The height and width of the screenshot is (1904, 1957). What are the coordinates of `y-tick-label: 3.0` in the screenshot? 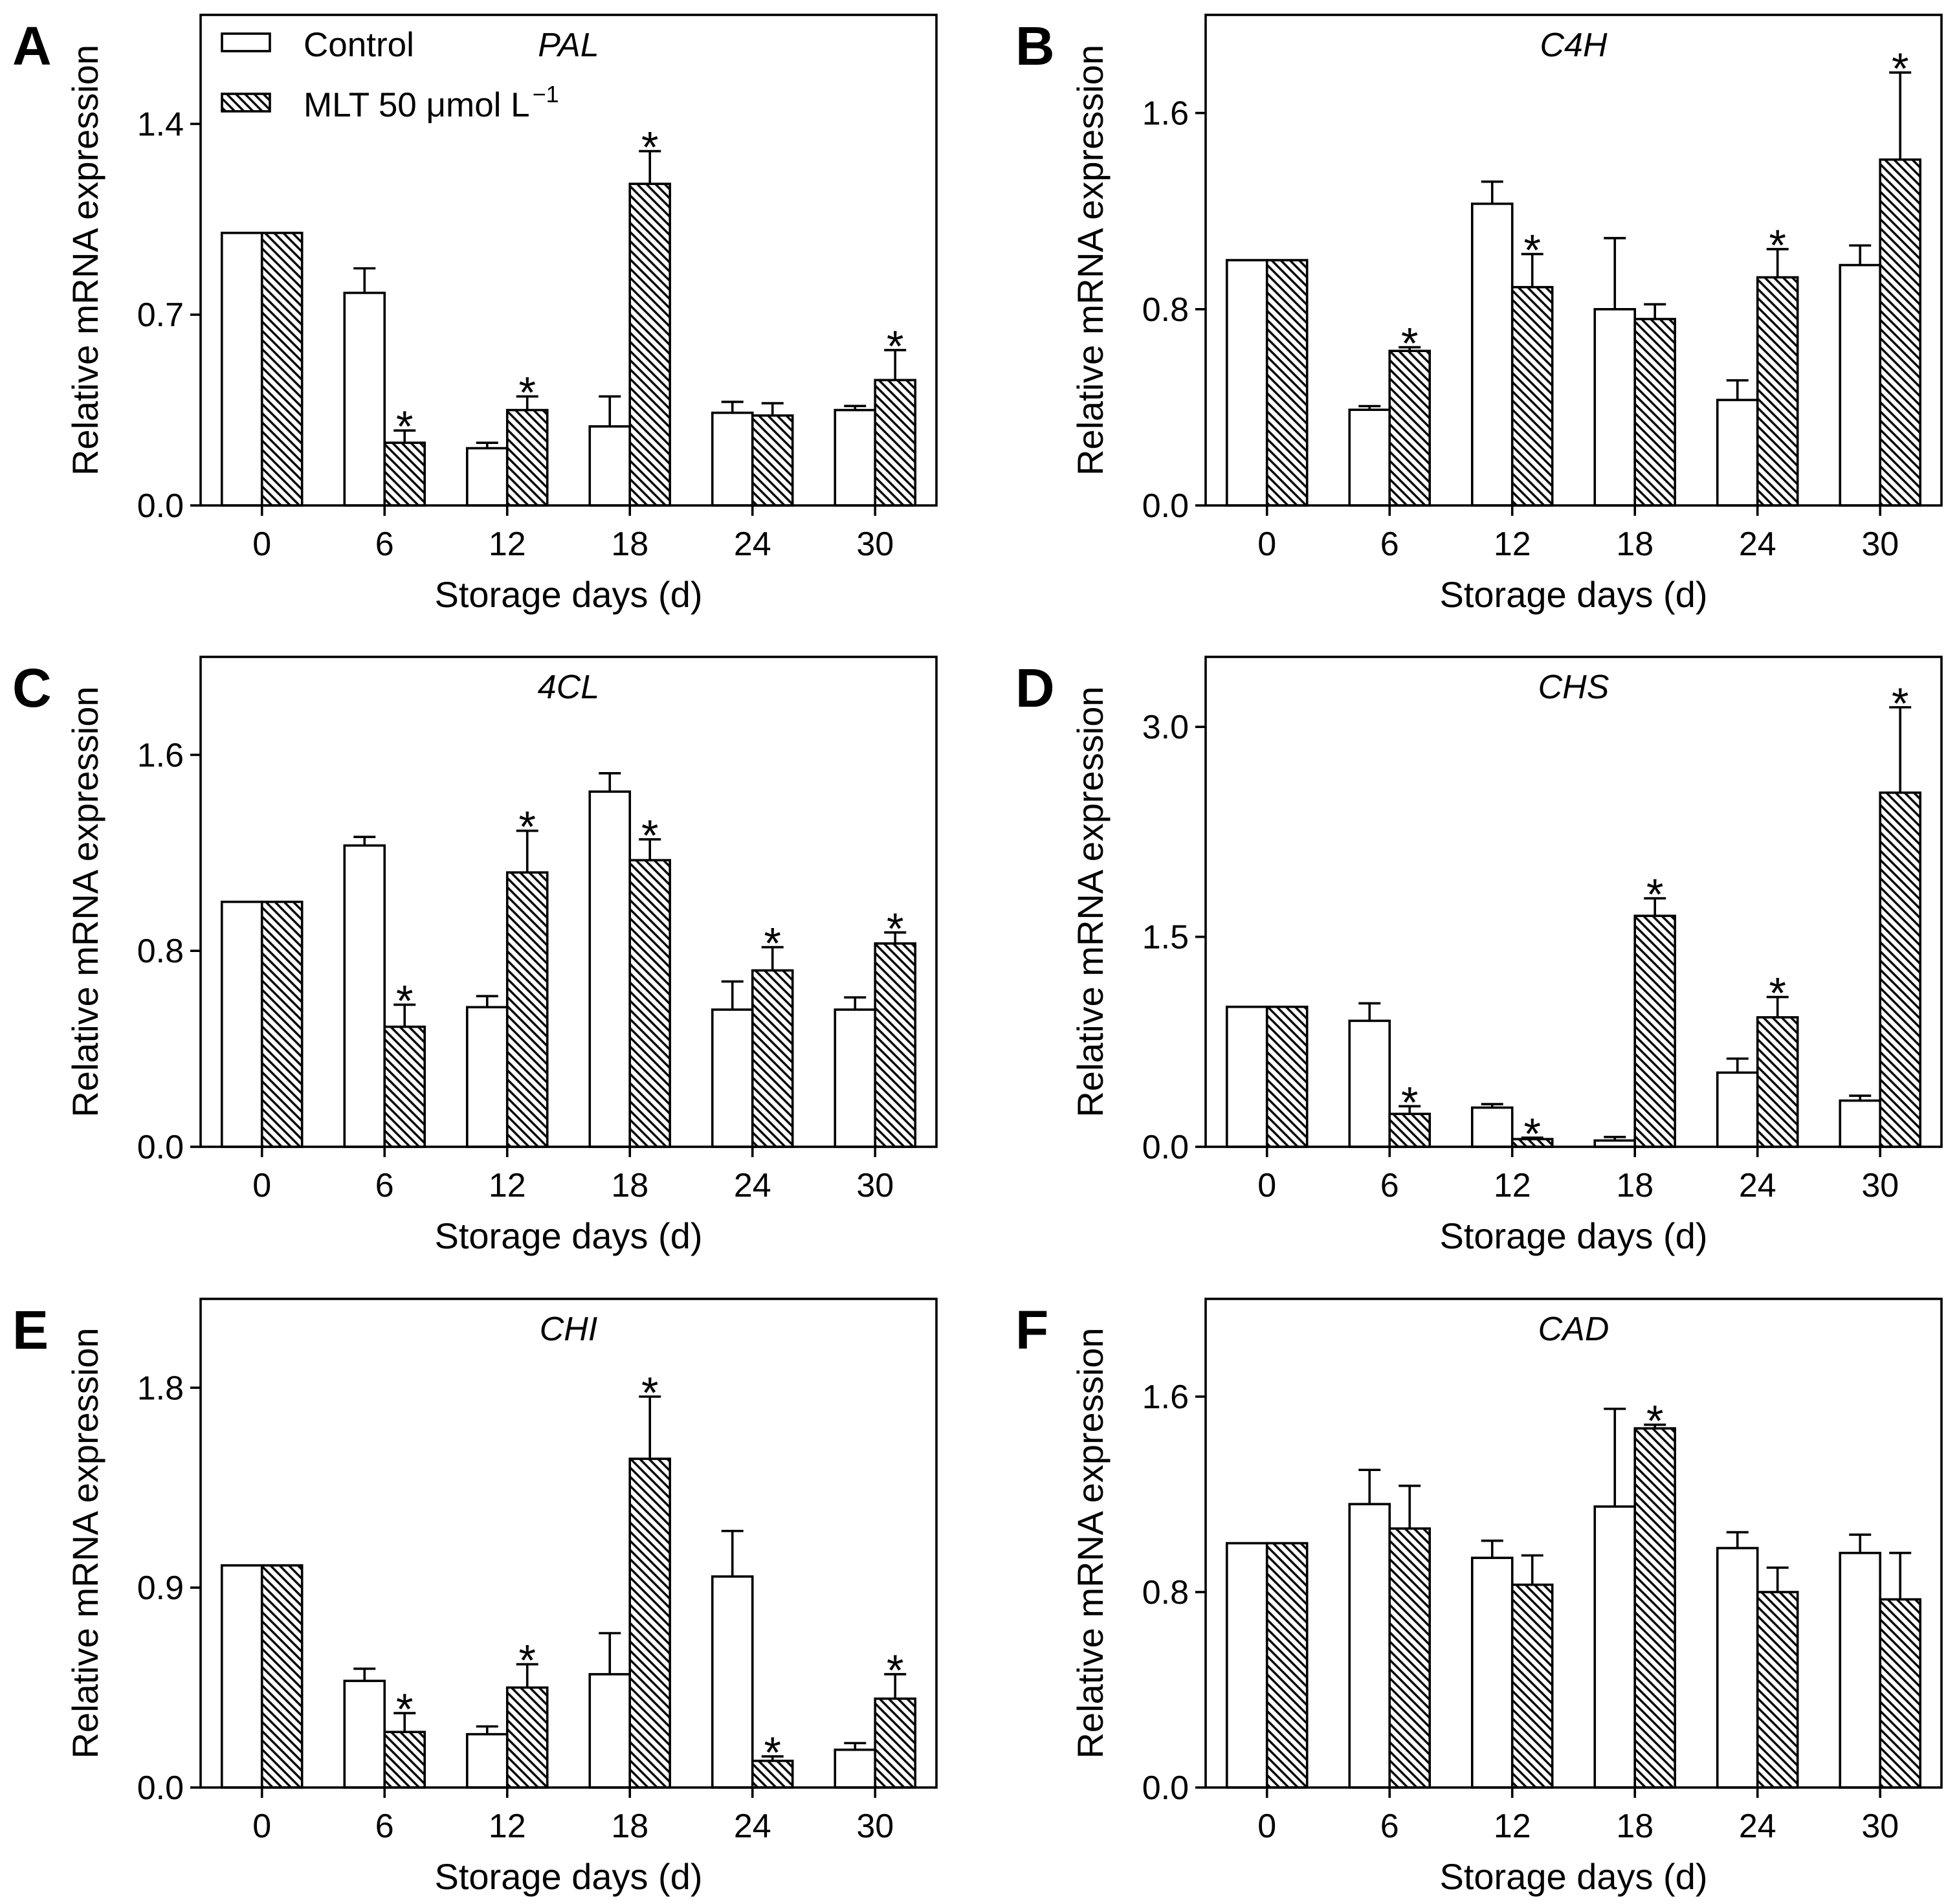 It's located at (1165, 727).